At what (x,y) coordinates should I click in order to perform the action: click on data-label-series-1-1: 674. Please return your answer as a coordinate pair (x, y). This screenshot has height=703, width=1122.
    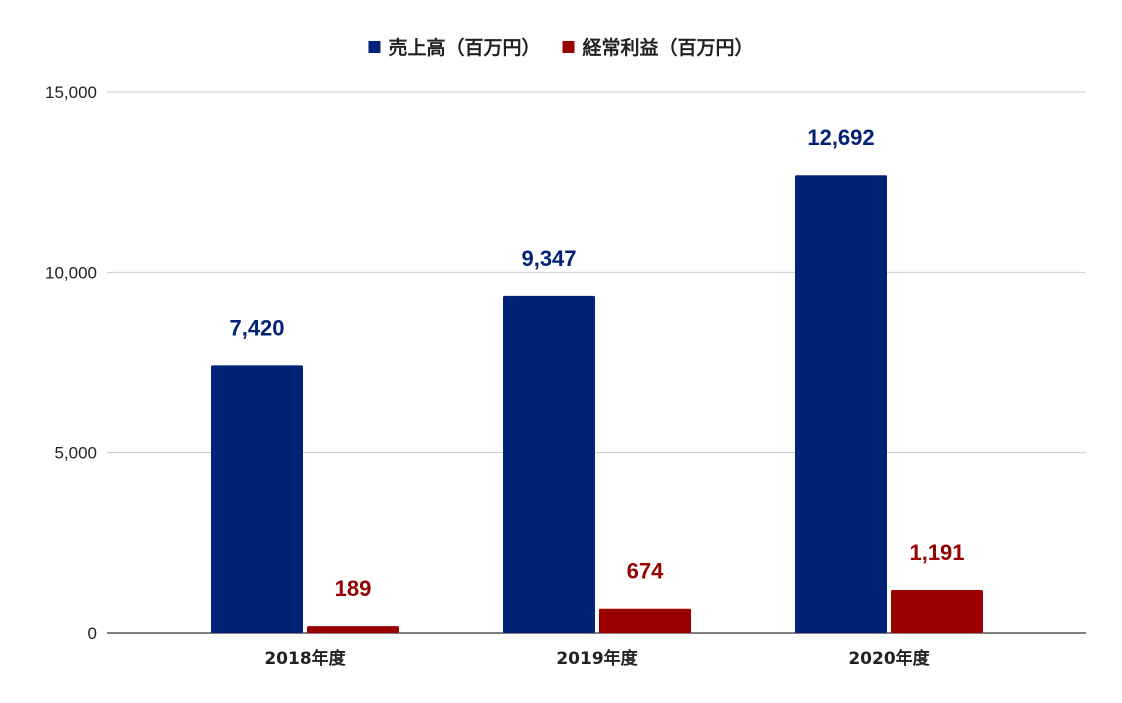
    Looking at the image, I should click on (645, 571).